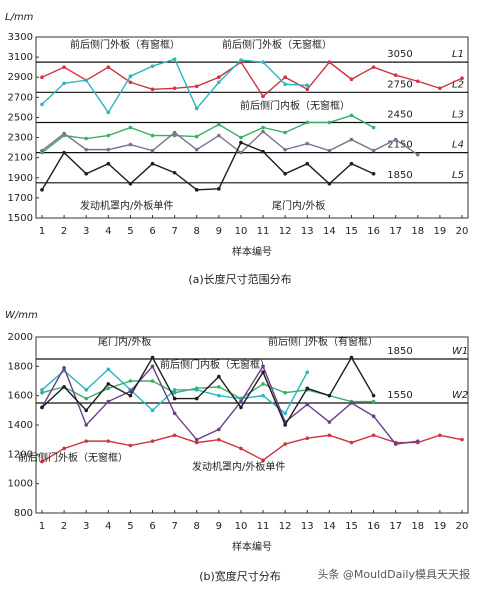 The image size is (480, 593). Describe the element at coordinates (395, 526) in the screenshot. I see `x-tick-label: 17` at that location.